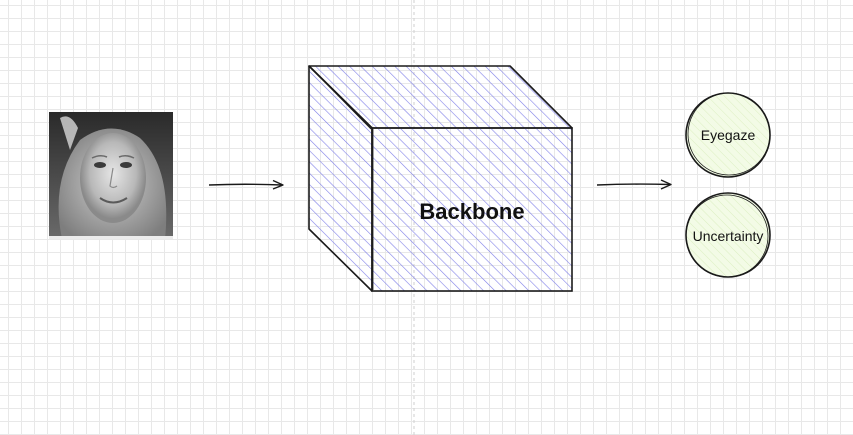 The width and height of the screenshot is (853, 435). Describe the element at coordinates (111, 175) in the screenshot. I see `input-face-image` at that location.